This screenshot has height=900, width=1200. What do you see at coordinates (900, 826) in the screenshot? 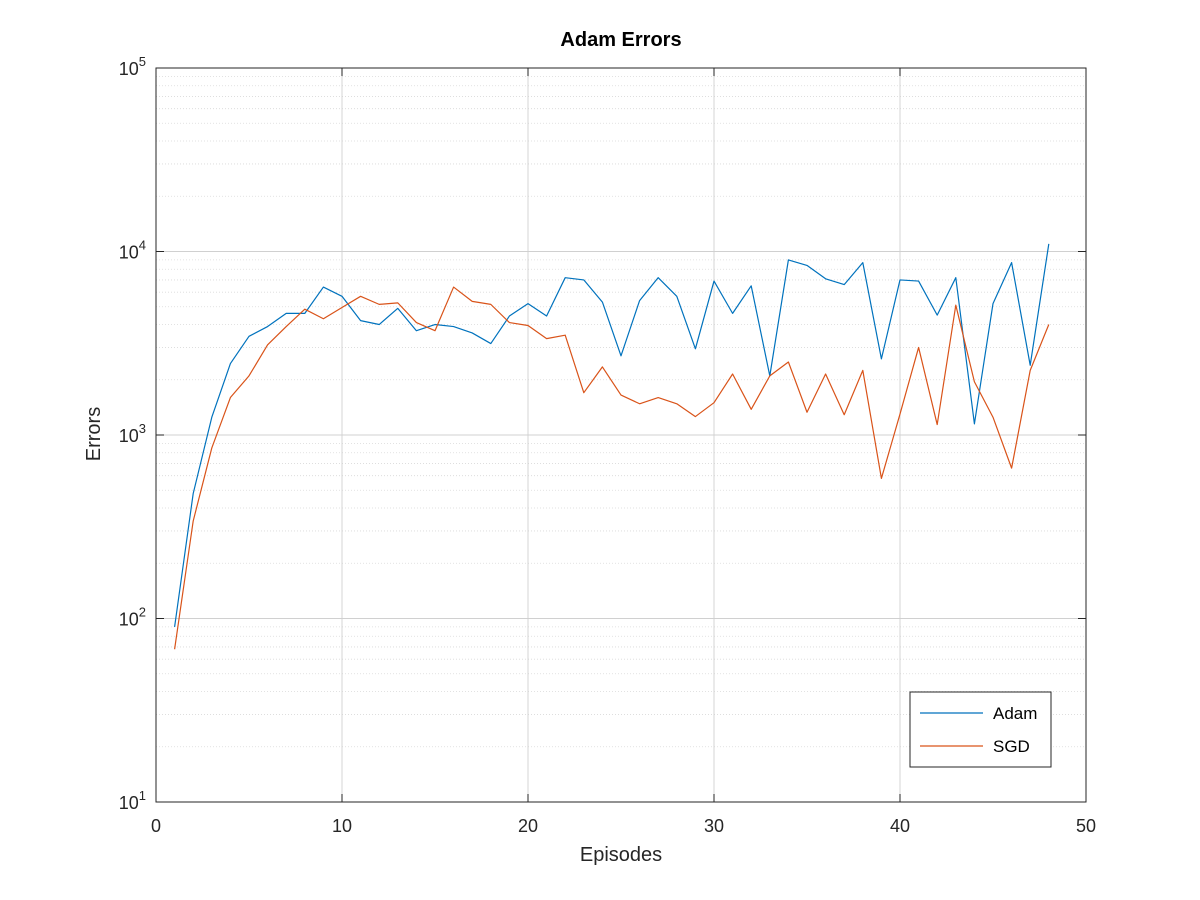
I see `x-tick-label: 40` at bounding box center [900, 826].